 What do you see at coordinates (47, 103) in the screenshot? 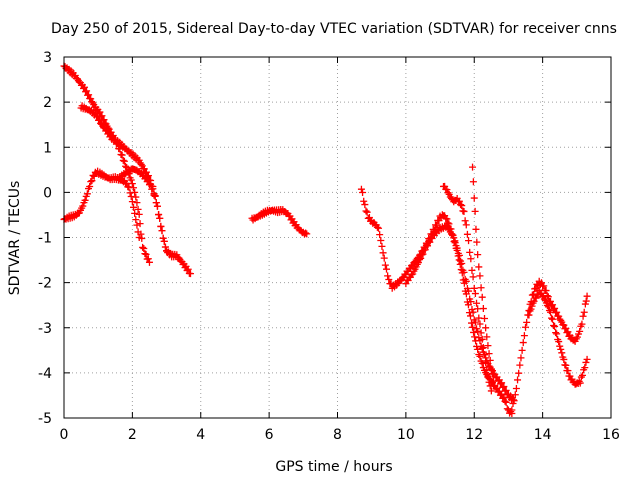
I see `y-tick-label: 2` at bounding box center [47, 103].